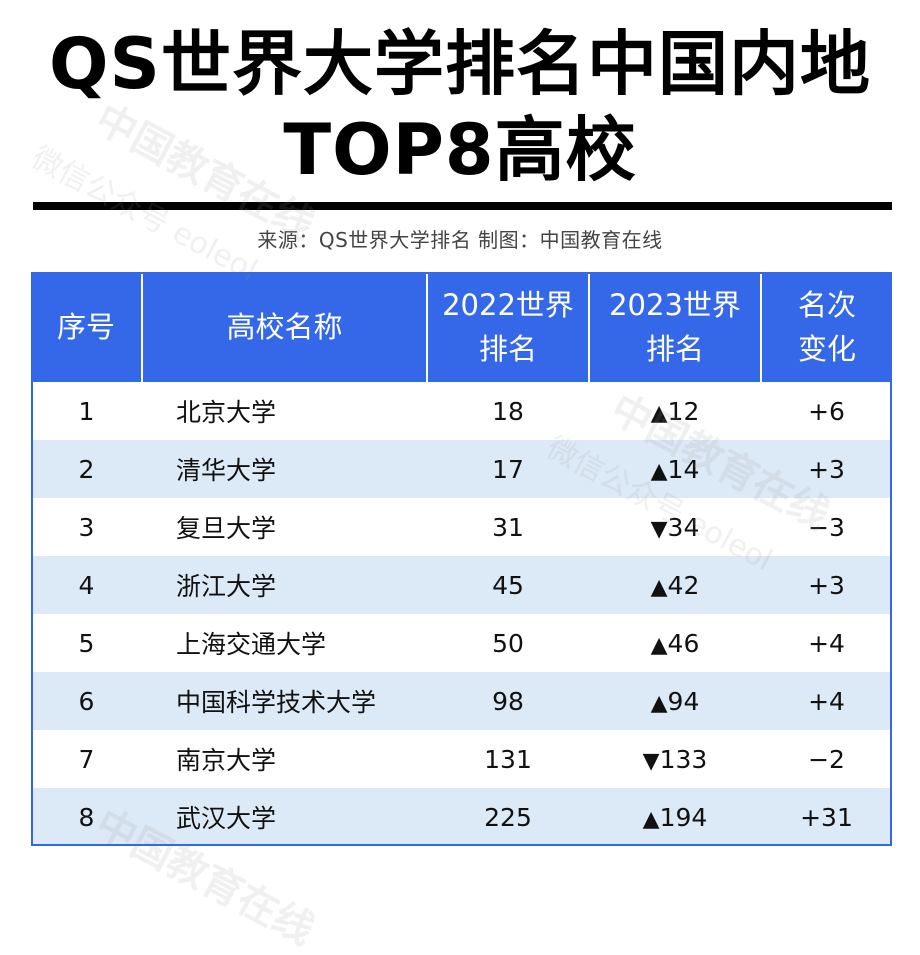 This screenshot has height=955, width=920. I want to click on rank-2023-value: 34, so click(683, 527).